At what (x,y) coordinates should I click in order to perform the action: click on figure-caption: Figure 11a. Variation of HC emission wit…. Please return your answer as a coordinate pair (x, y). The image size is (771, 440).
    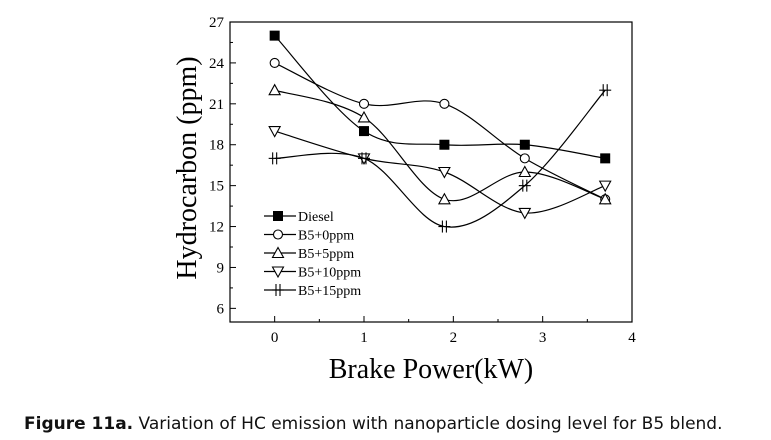
    Looking at the image, I should click on (394, 424).